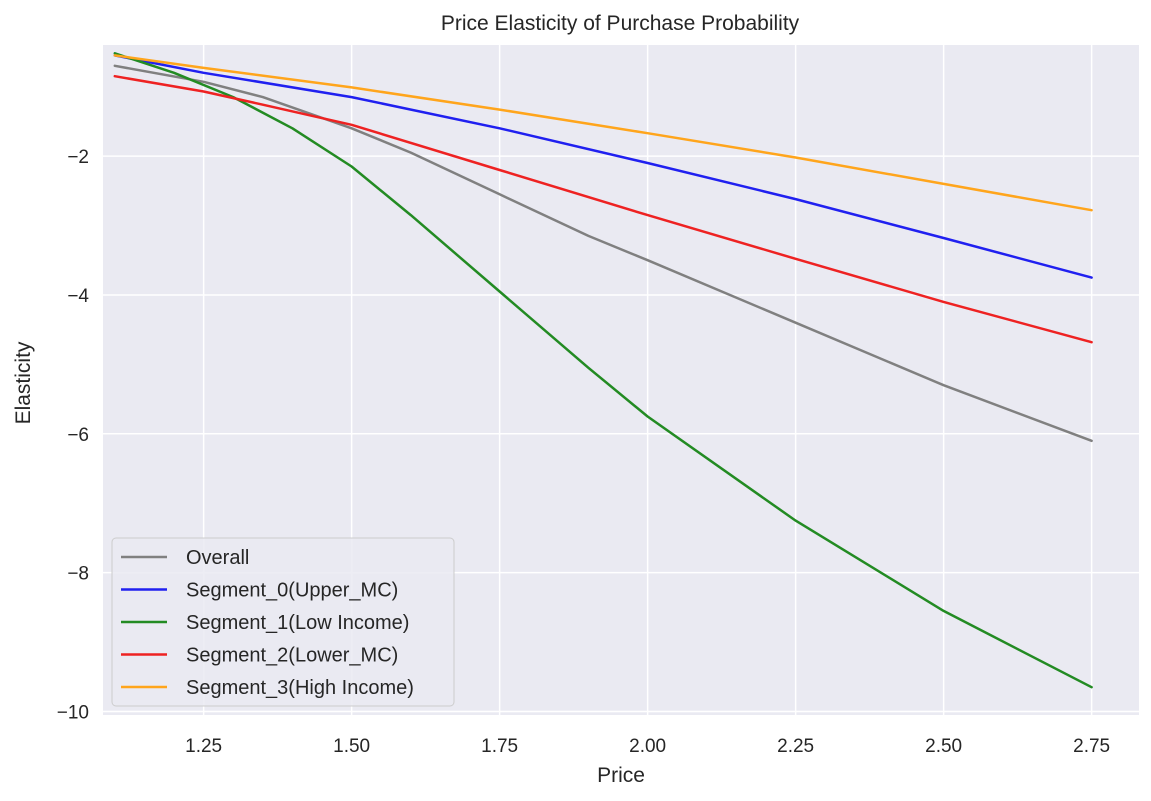 The image size is (1151, 801). I want to click on x-tick-label: 2.00, so click(647, 746).